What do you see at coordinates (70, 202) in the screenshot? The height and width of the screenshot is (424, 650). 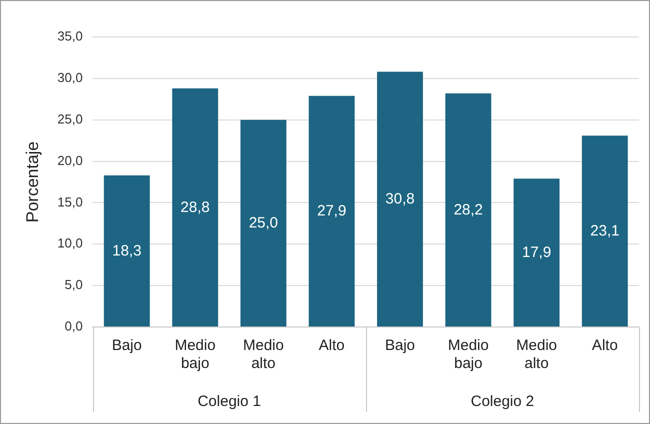 I see `y-tick-label: 15,0` at bounding box center [70, 202].